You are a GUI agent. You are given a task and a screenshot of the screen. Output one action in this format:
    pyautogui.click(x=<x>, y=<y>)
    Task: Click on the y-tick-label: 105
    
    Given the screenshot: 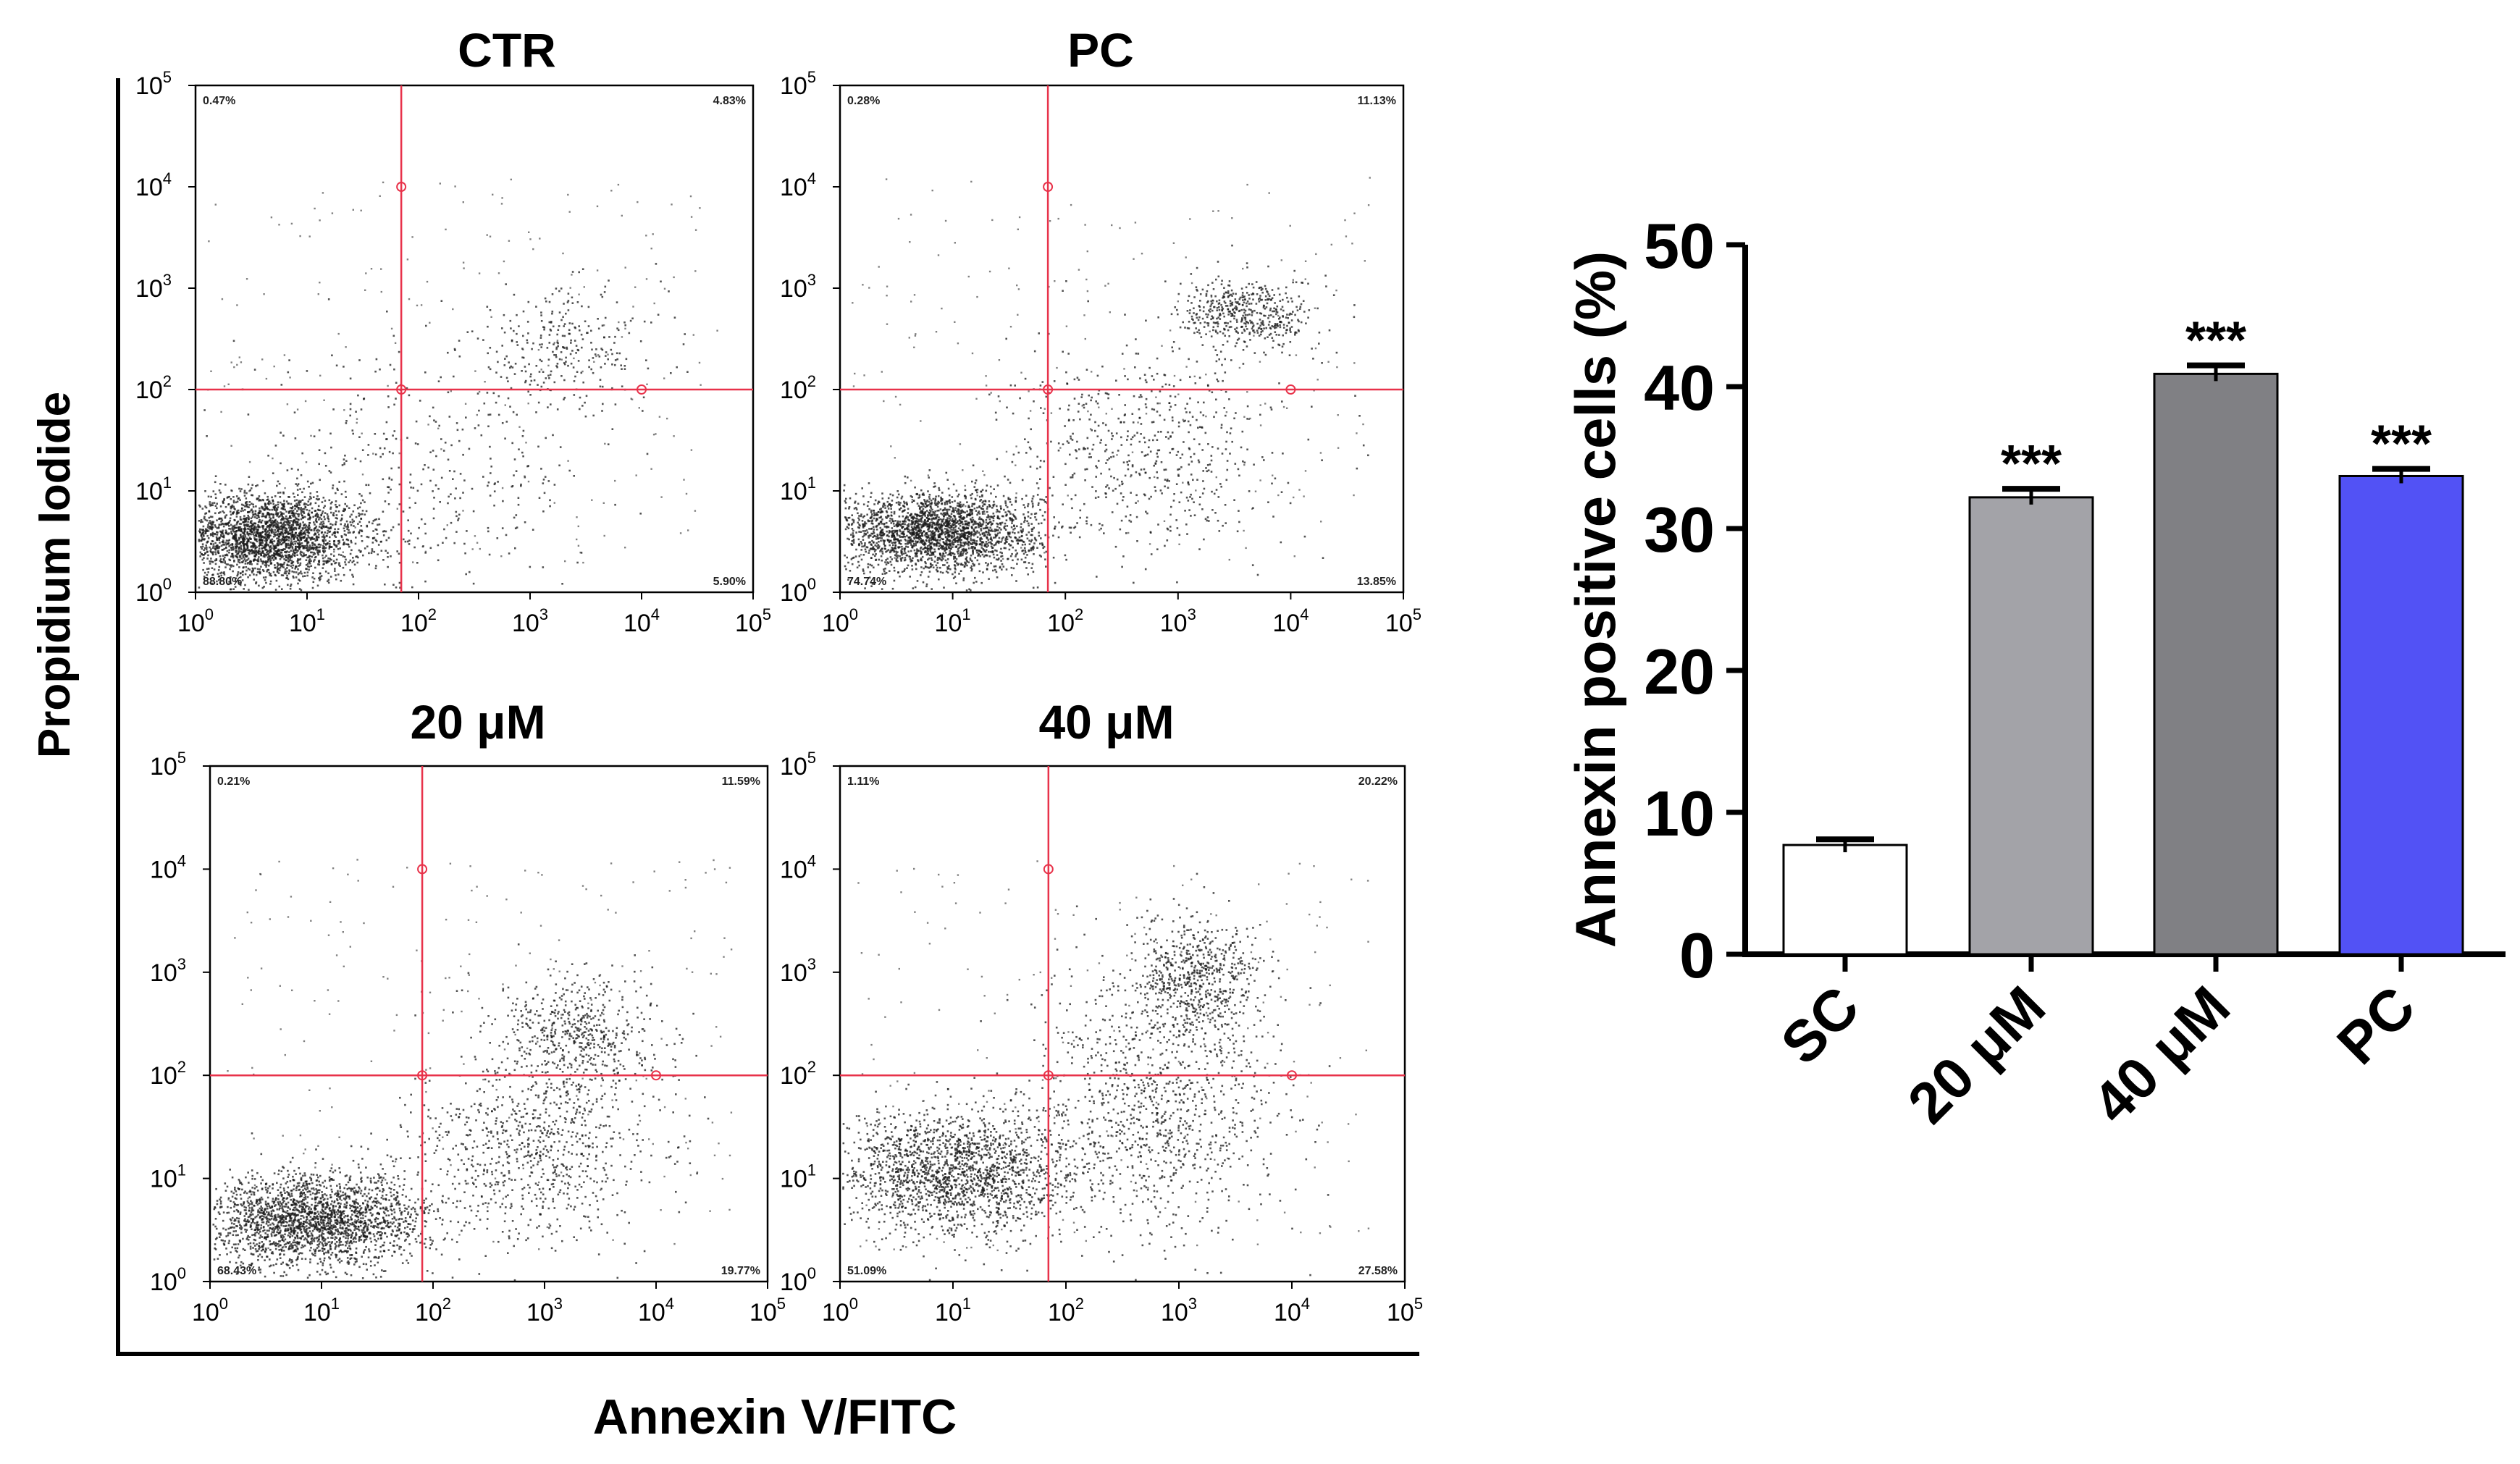 What is the action you would take?
    pyautogui.click(x=153, y=84)
    